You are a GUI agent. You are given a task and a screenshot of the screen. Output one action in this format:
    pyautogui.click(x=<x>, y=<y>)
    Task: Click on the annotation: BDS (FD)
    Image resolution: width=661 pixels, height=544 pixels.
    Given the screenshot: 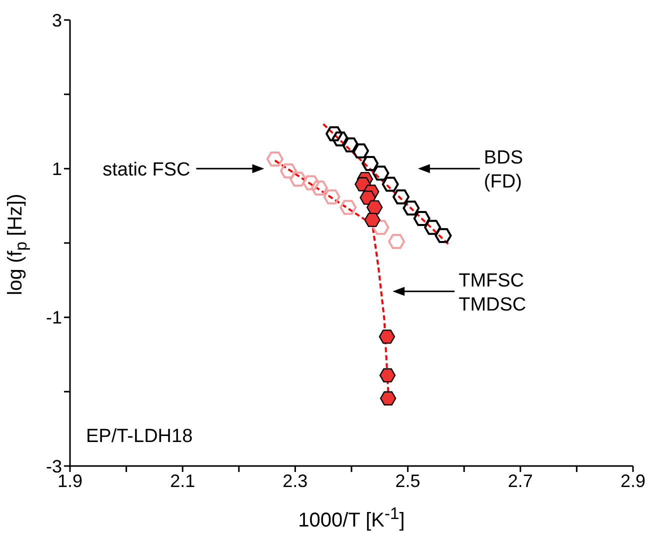 What is the action you would take?
    pyautogui.click(x=504, y=170)
    